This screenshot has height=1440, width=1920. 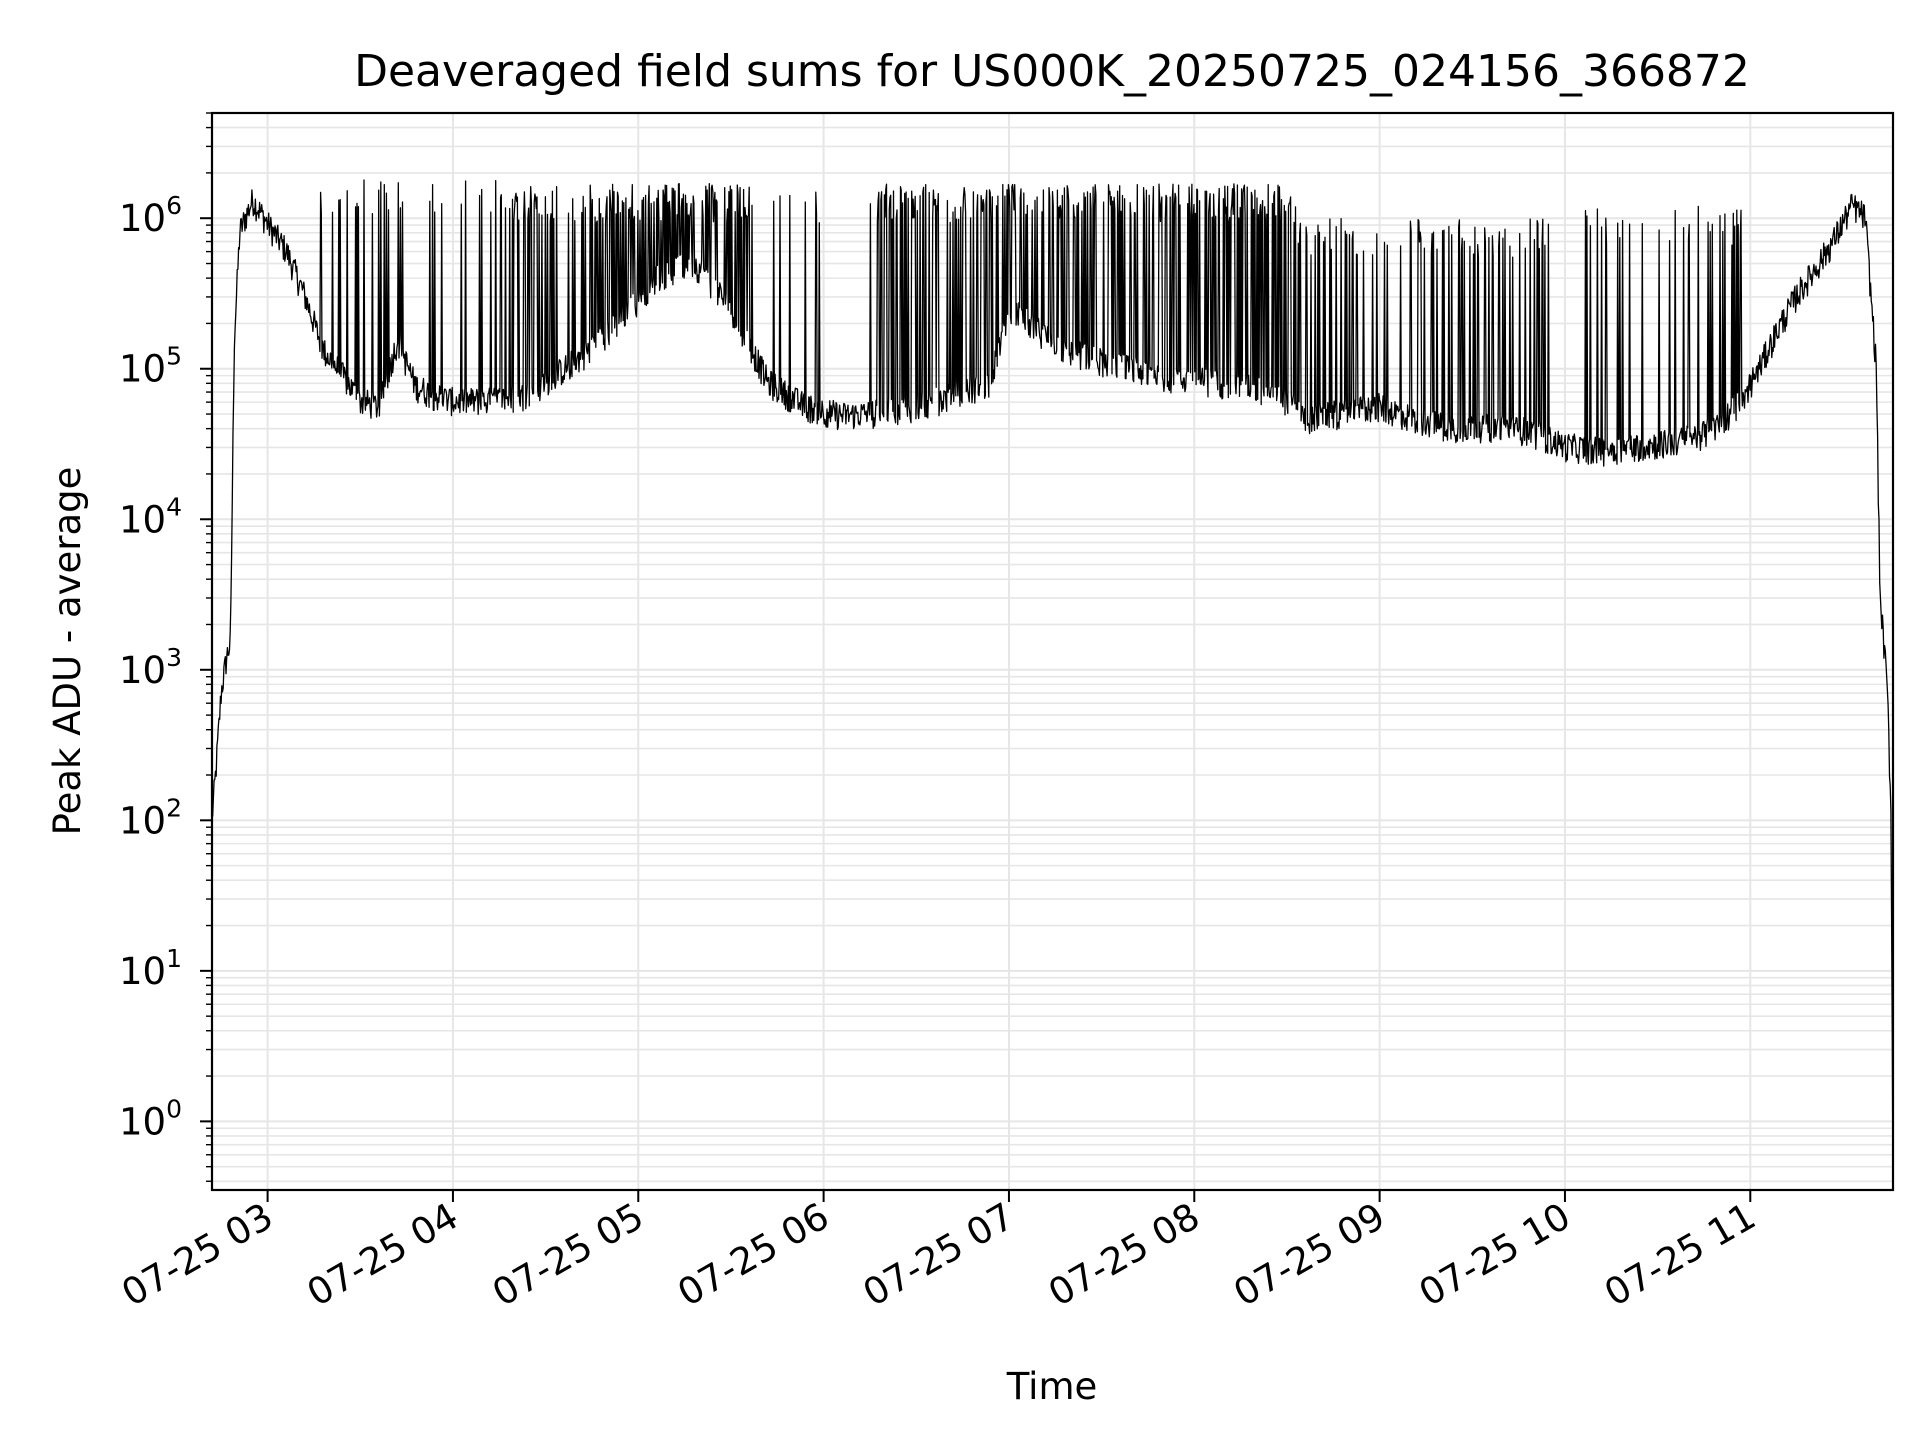 I want to click on y-tick-exponent: 6, so click(x=174, y=205).